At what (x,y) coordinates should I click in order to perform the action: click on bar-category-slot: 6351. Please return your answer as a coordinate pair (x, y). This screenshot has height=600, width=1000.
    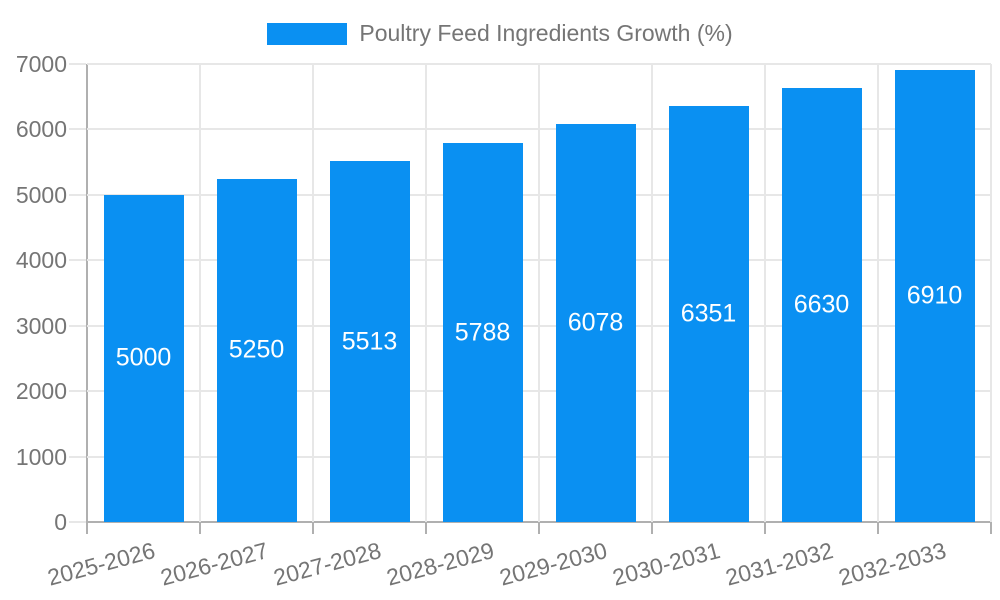
    Looking at the image, I should click on (708, 293).